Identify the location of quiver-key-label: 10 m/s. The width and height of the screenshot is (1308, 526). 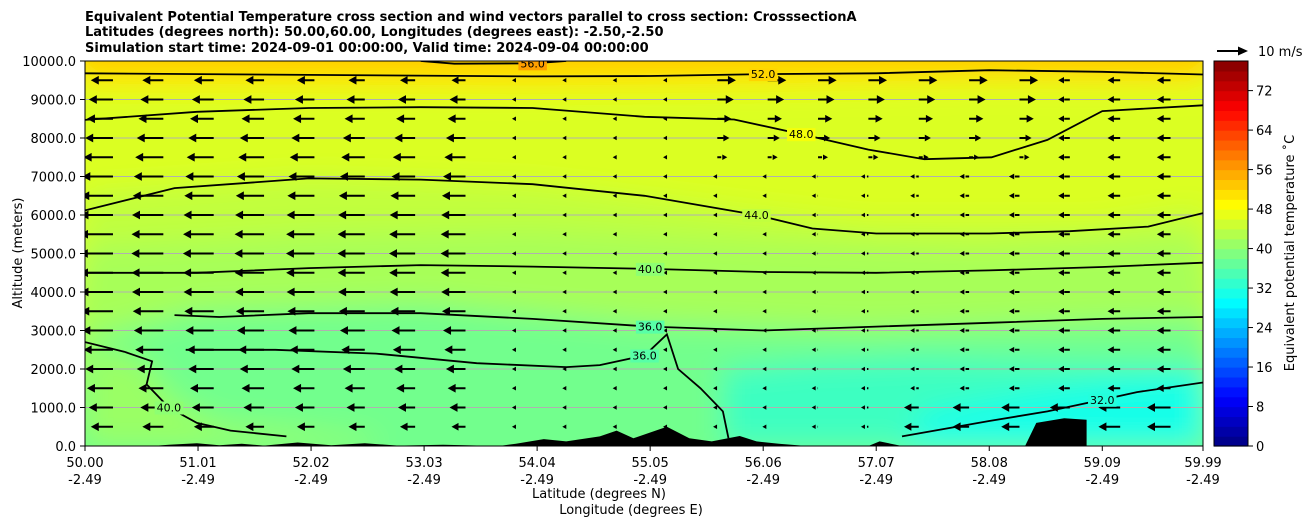
(1280, 52).